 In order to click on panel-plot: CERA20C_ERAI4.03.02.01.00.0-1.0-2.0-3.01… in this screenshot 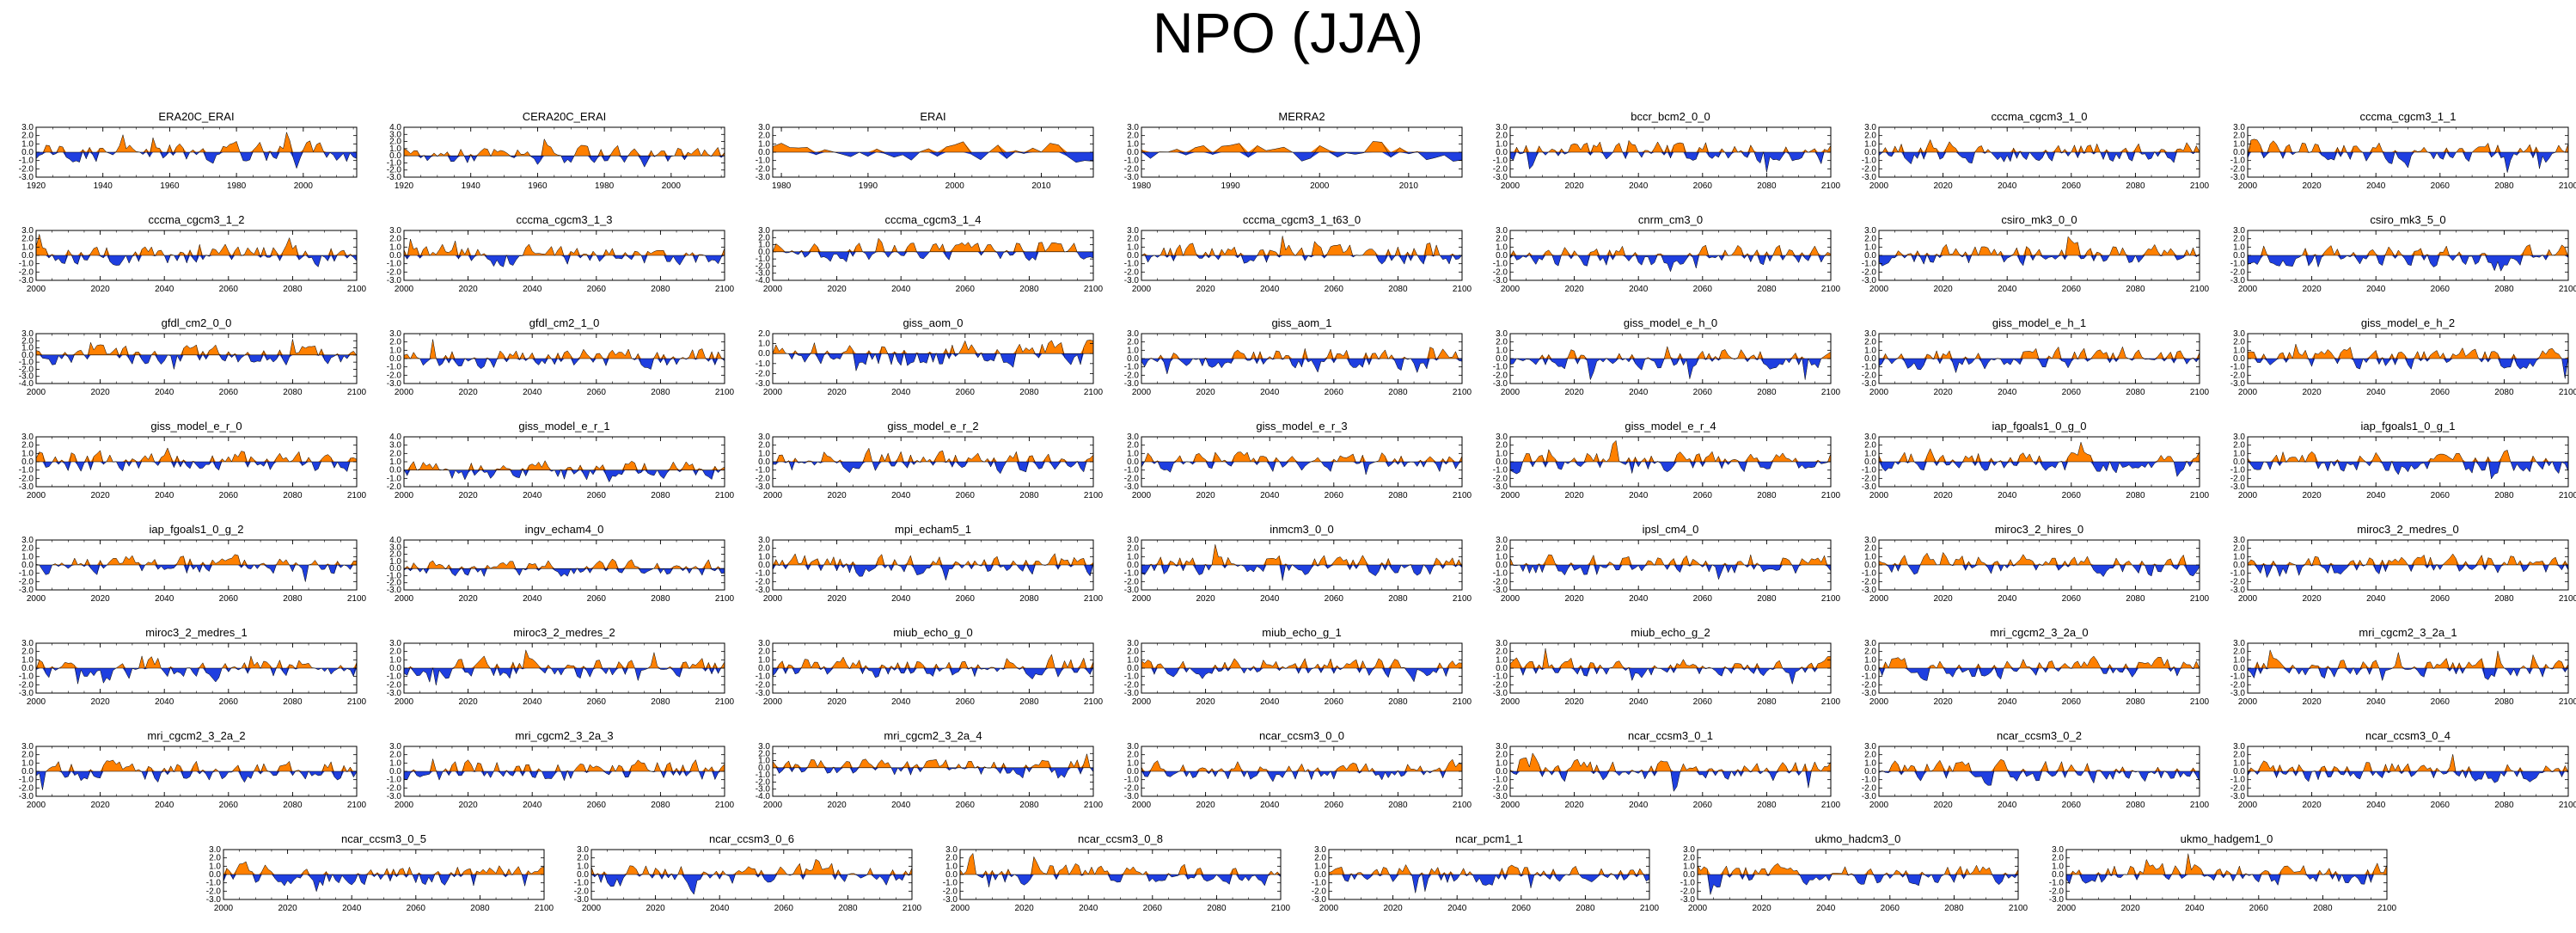, I will do `click(556, 150)`.